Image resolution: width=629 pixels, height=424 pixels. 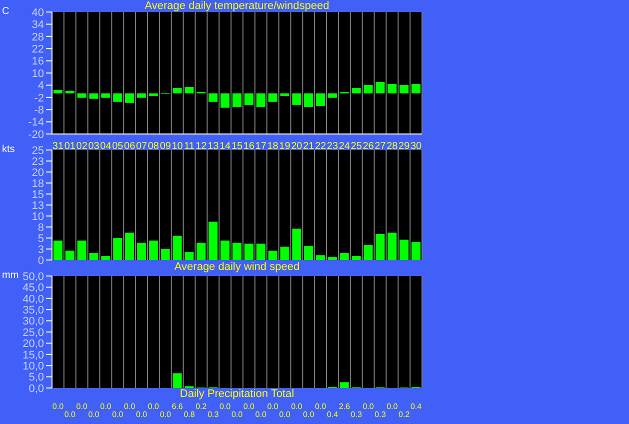 I want to click on data-label: 0.2, so click(x=404, y=414).